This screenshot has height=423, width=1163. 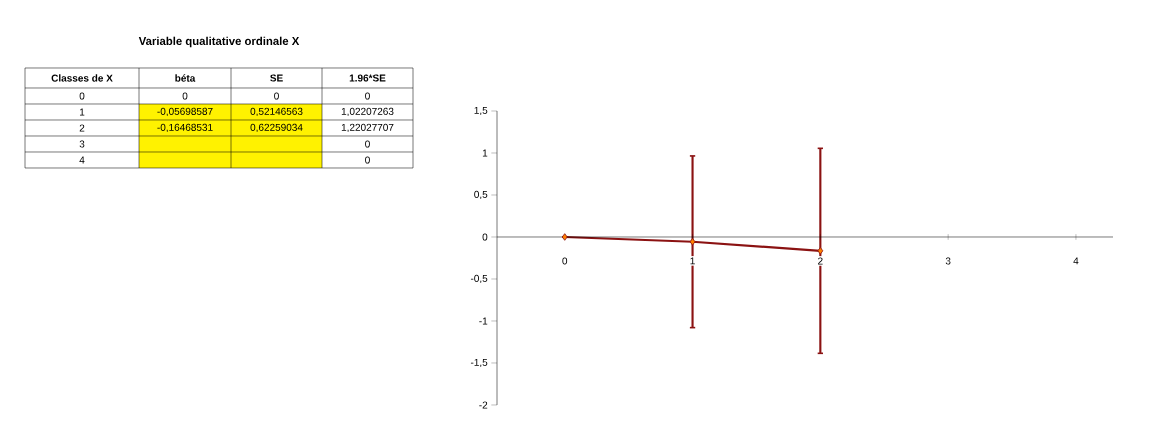 What do you see at coordinates (276, 78) in the screenshot?
I see `text: SE` at bounding box center [276, 78].